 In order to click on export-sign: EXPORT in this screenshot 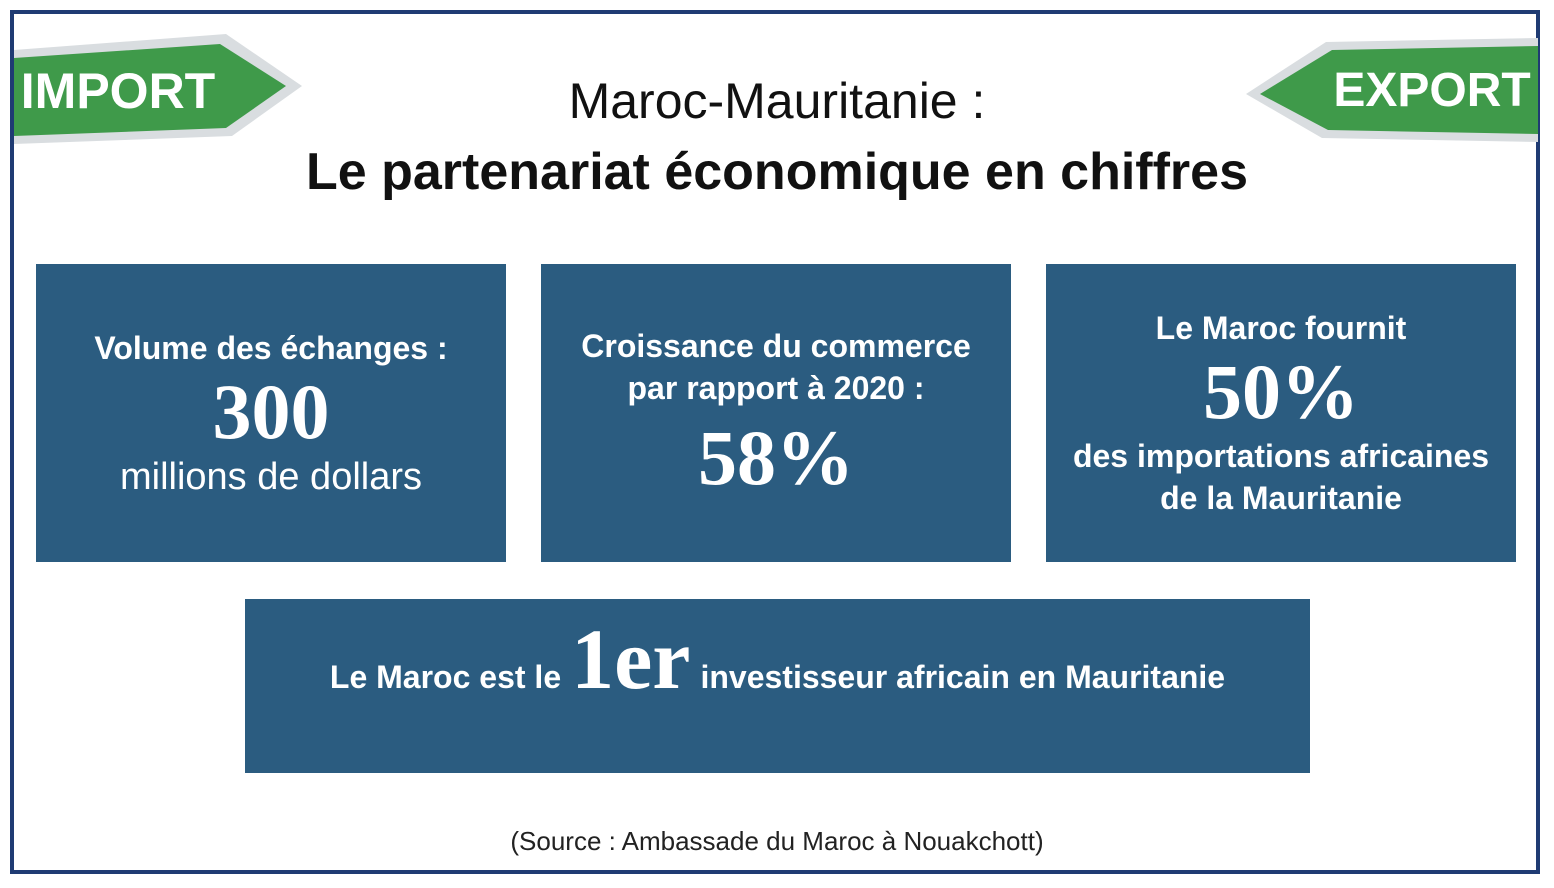, I will do `click(1393, 90)`.